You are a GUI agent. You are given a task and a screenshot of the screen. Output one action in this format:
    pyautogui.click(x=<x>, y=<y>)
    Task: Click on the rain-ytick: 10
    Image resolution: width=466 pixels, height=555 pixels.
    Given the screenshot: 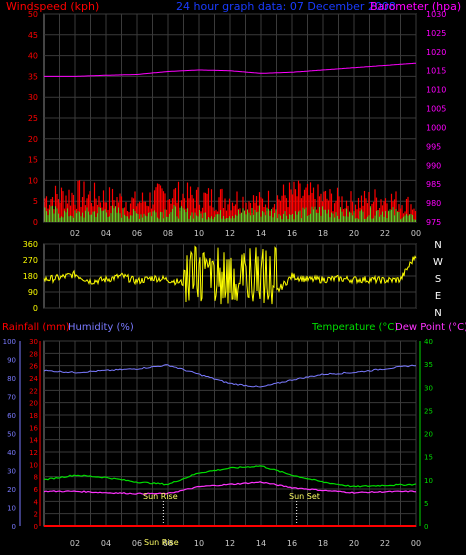 What is the action you would take?
    pyautogui.click(x=33, y=465)
    